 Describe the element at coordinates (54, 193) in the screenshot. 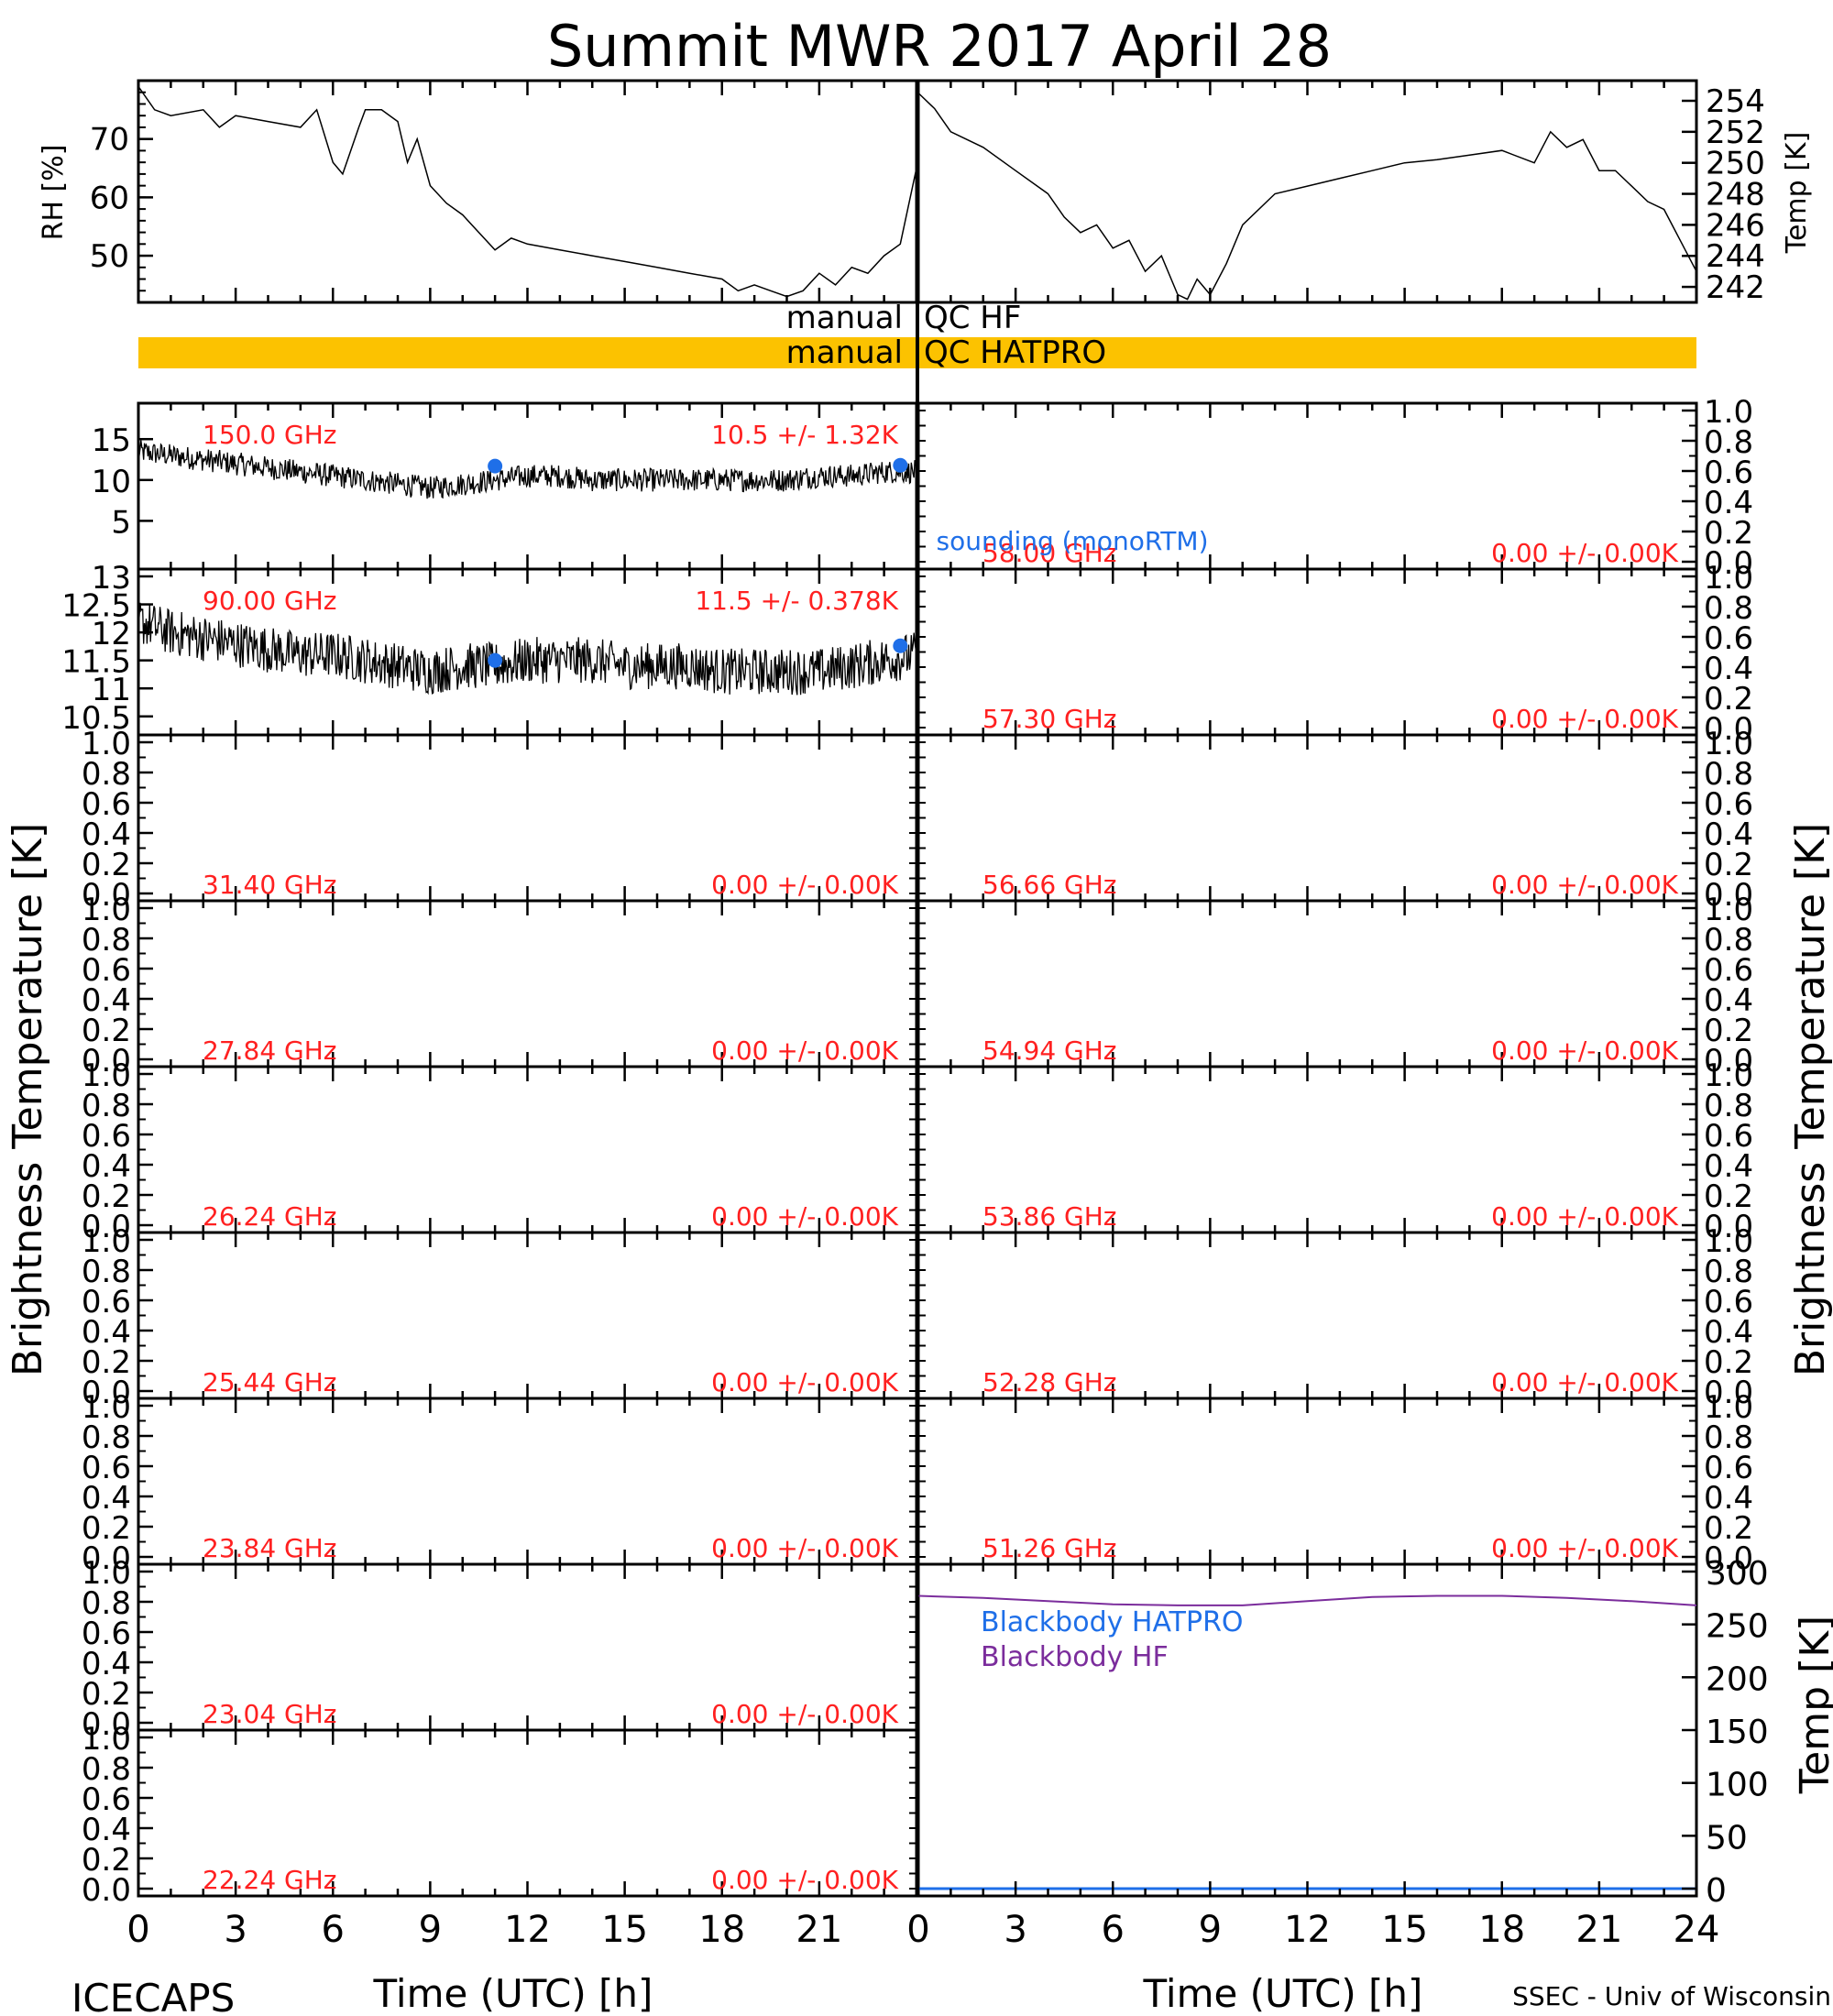

I see `ylabel-rh: RH [%]` at that location.